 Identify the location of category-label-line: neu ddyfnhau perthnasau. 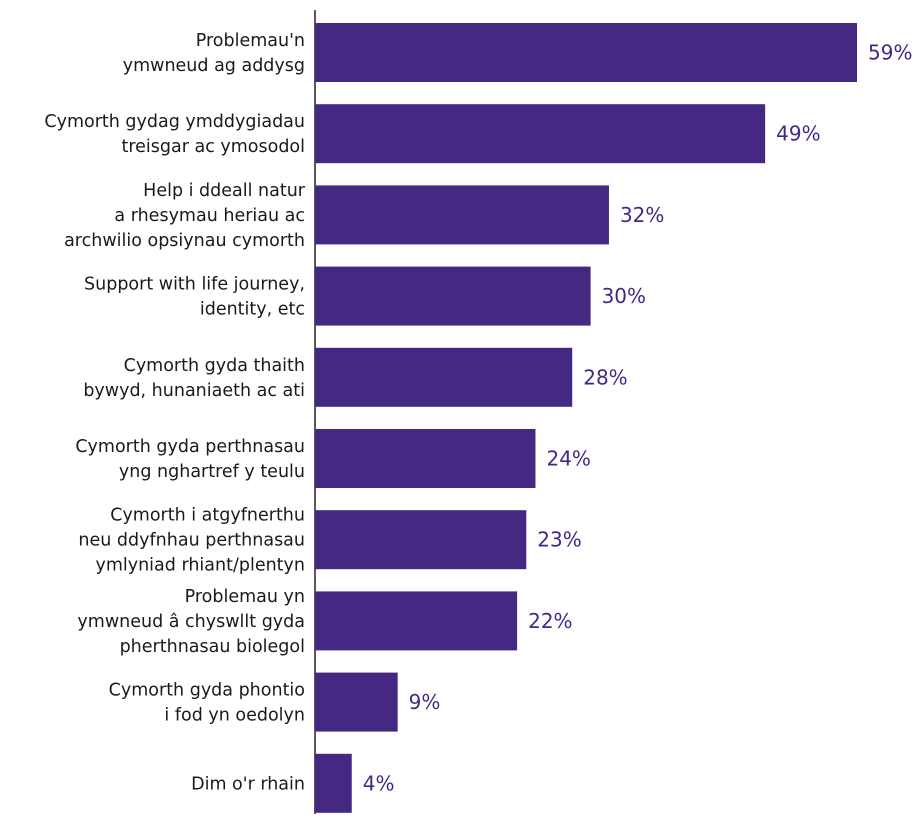
(191, 541).